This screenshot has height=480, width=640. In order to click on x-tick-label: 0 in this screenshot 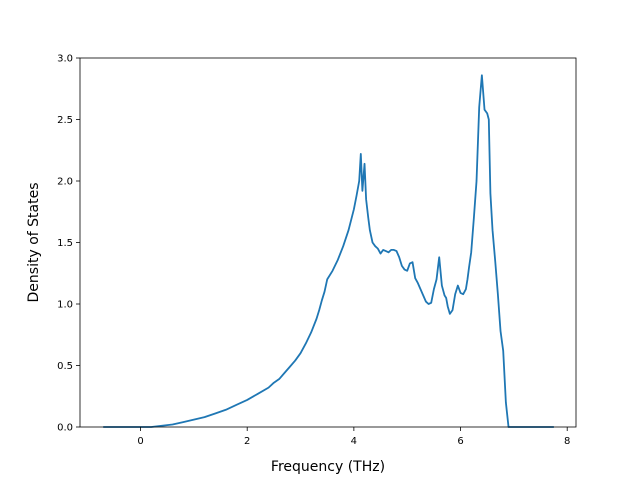, I will do `click(140, 441)`.